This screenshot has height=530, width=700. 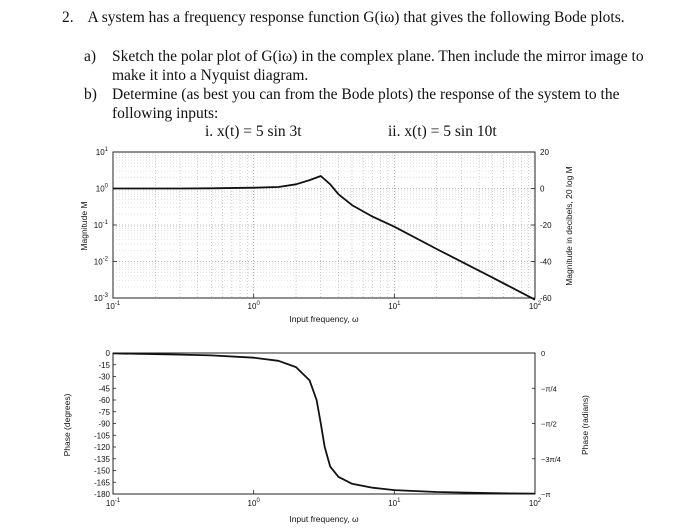 What do you see at coordinates (102, 435) in the screenshot?
I see `phase-y-tick-label: -105` at bounding box center [102, 435].